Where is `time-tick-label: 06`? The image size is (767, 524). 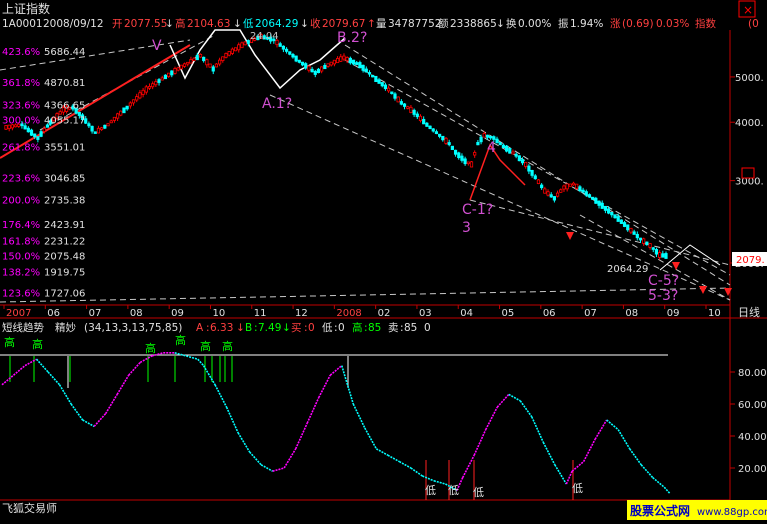
time-tick-label: 06 is located at coordinates (549, 313).